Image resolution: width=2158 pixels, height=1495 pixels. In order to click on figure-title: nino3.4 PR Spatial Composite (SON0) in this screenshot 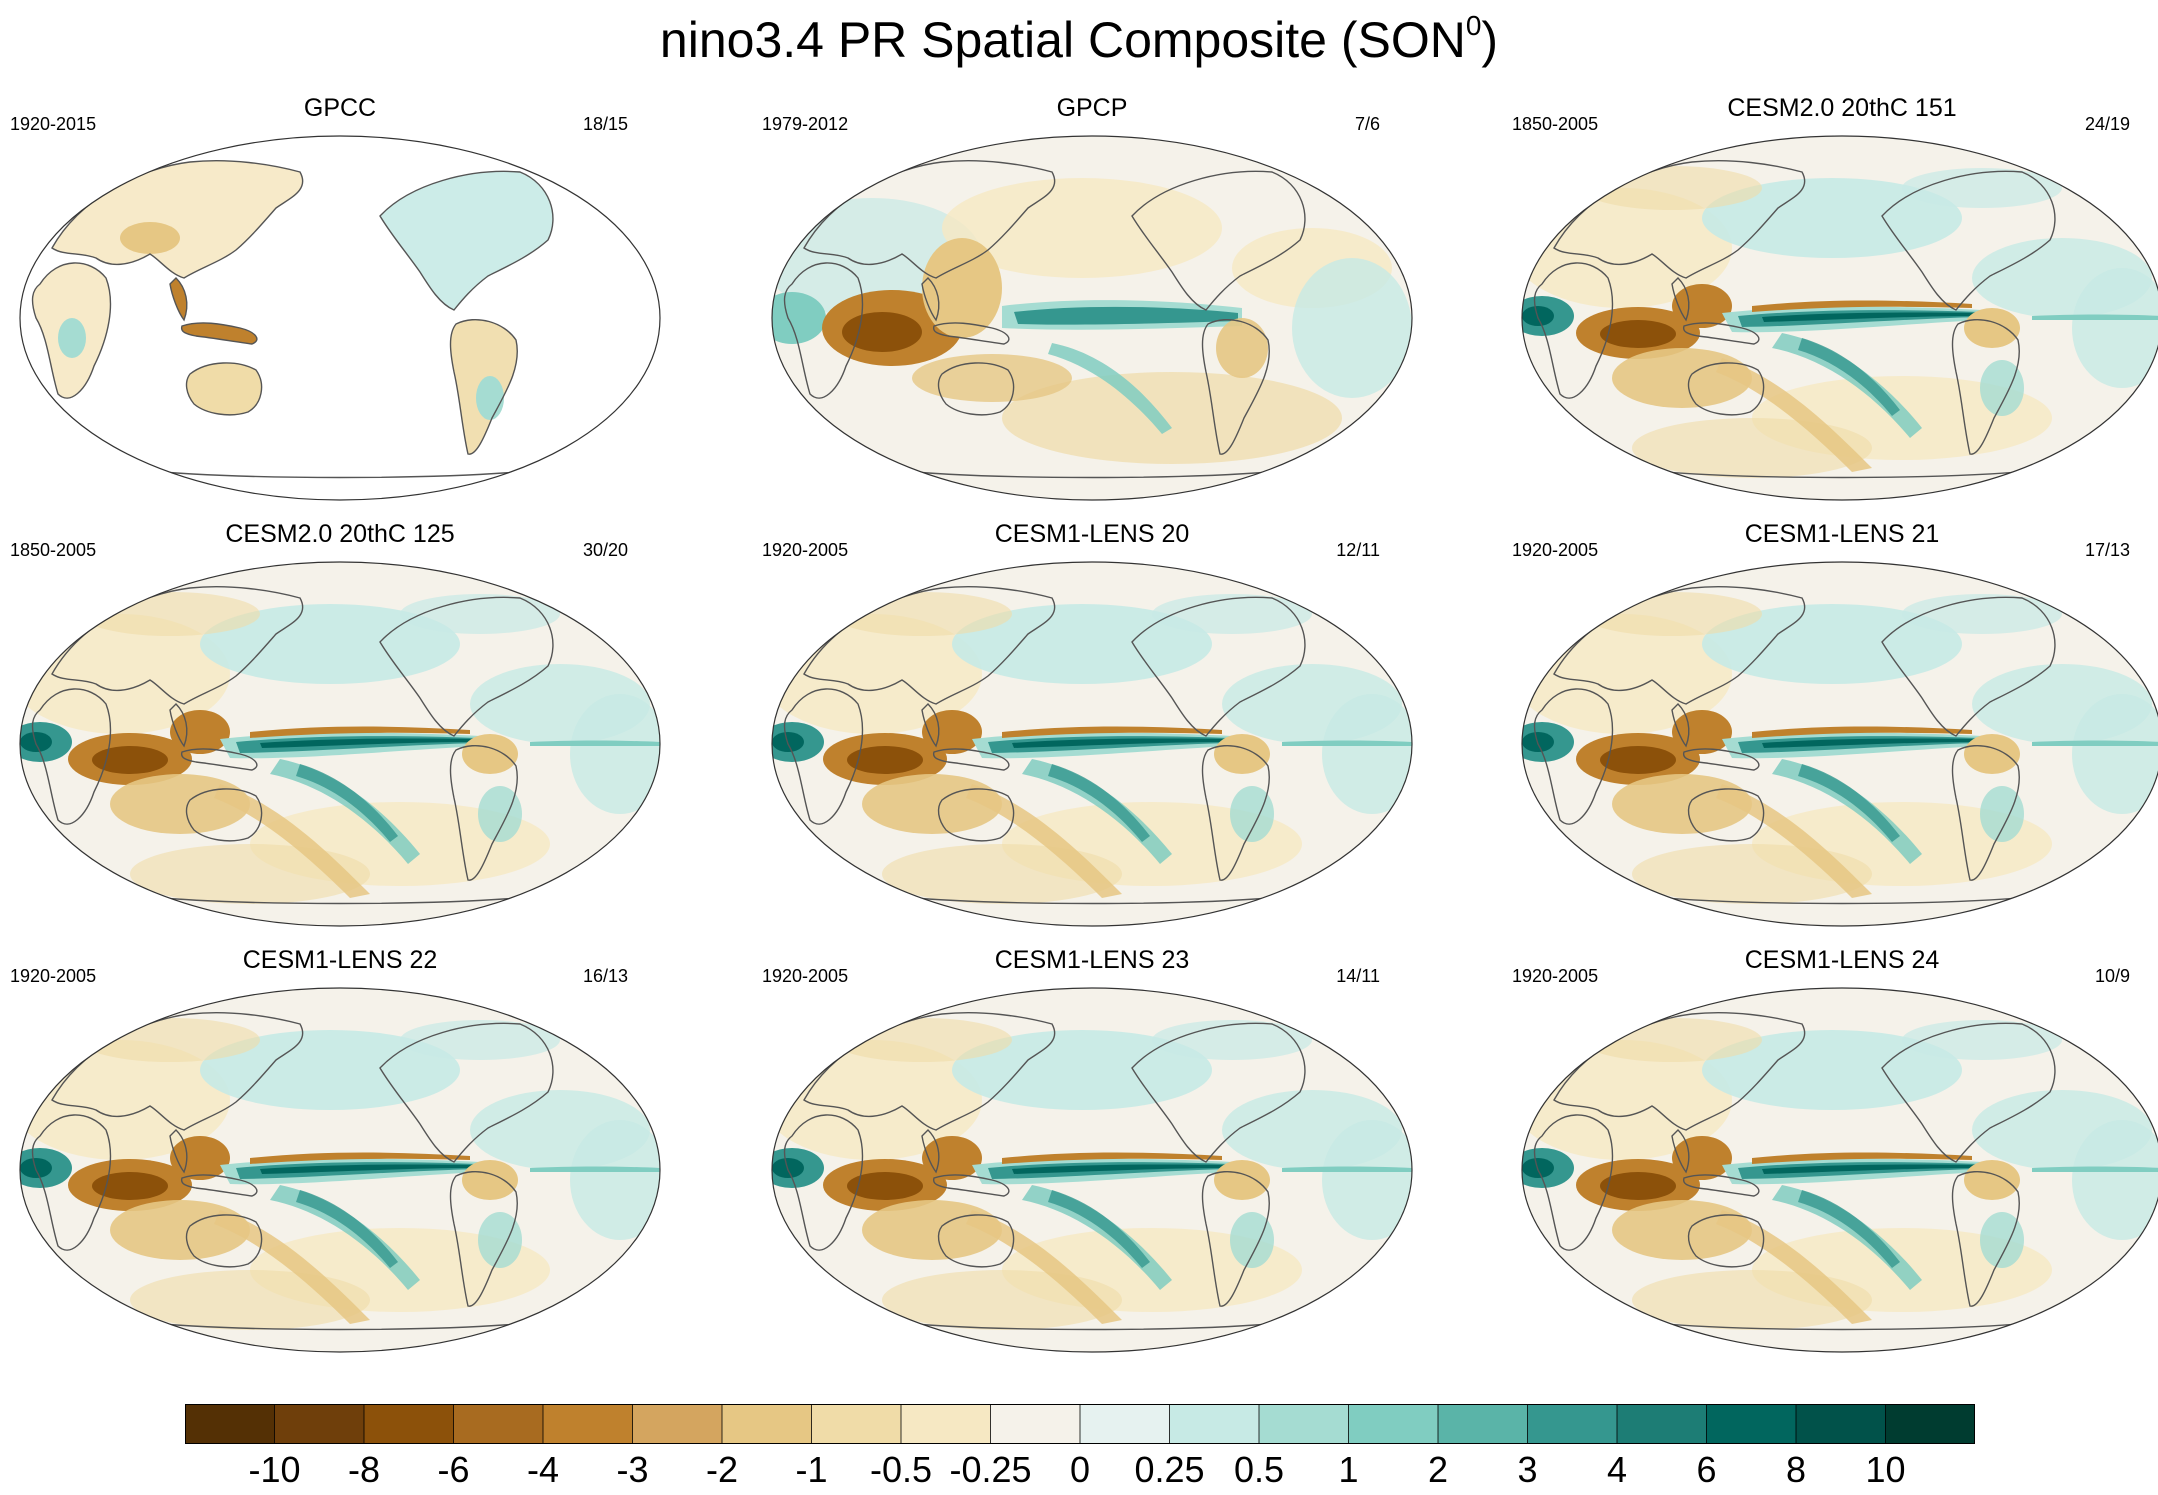, I will do `click(1079, 40)`.